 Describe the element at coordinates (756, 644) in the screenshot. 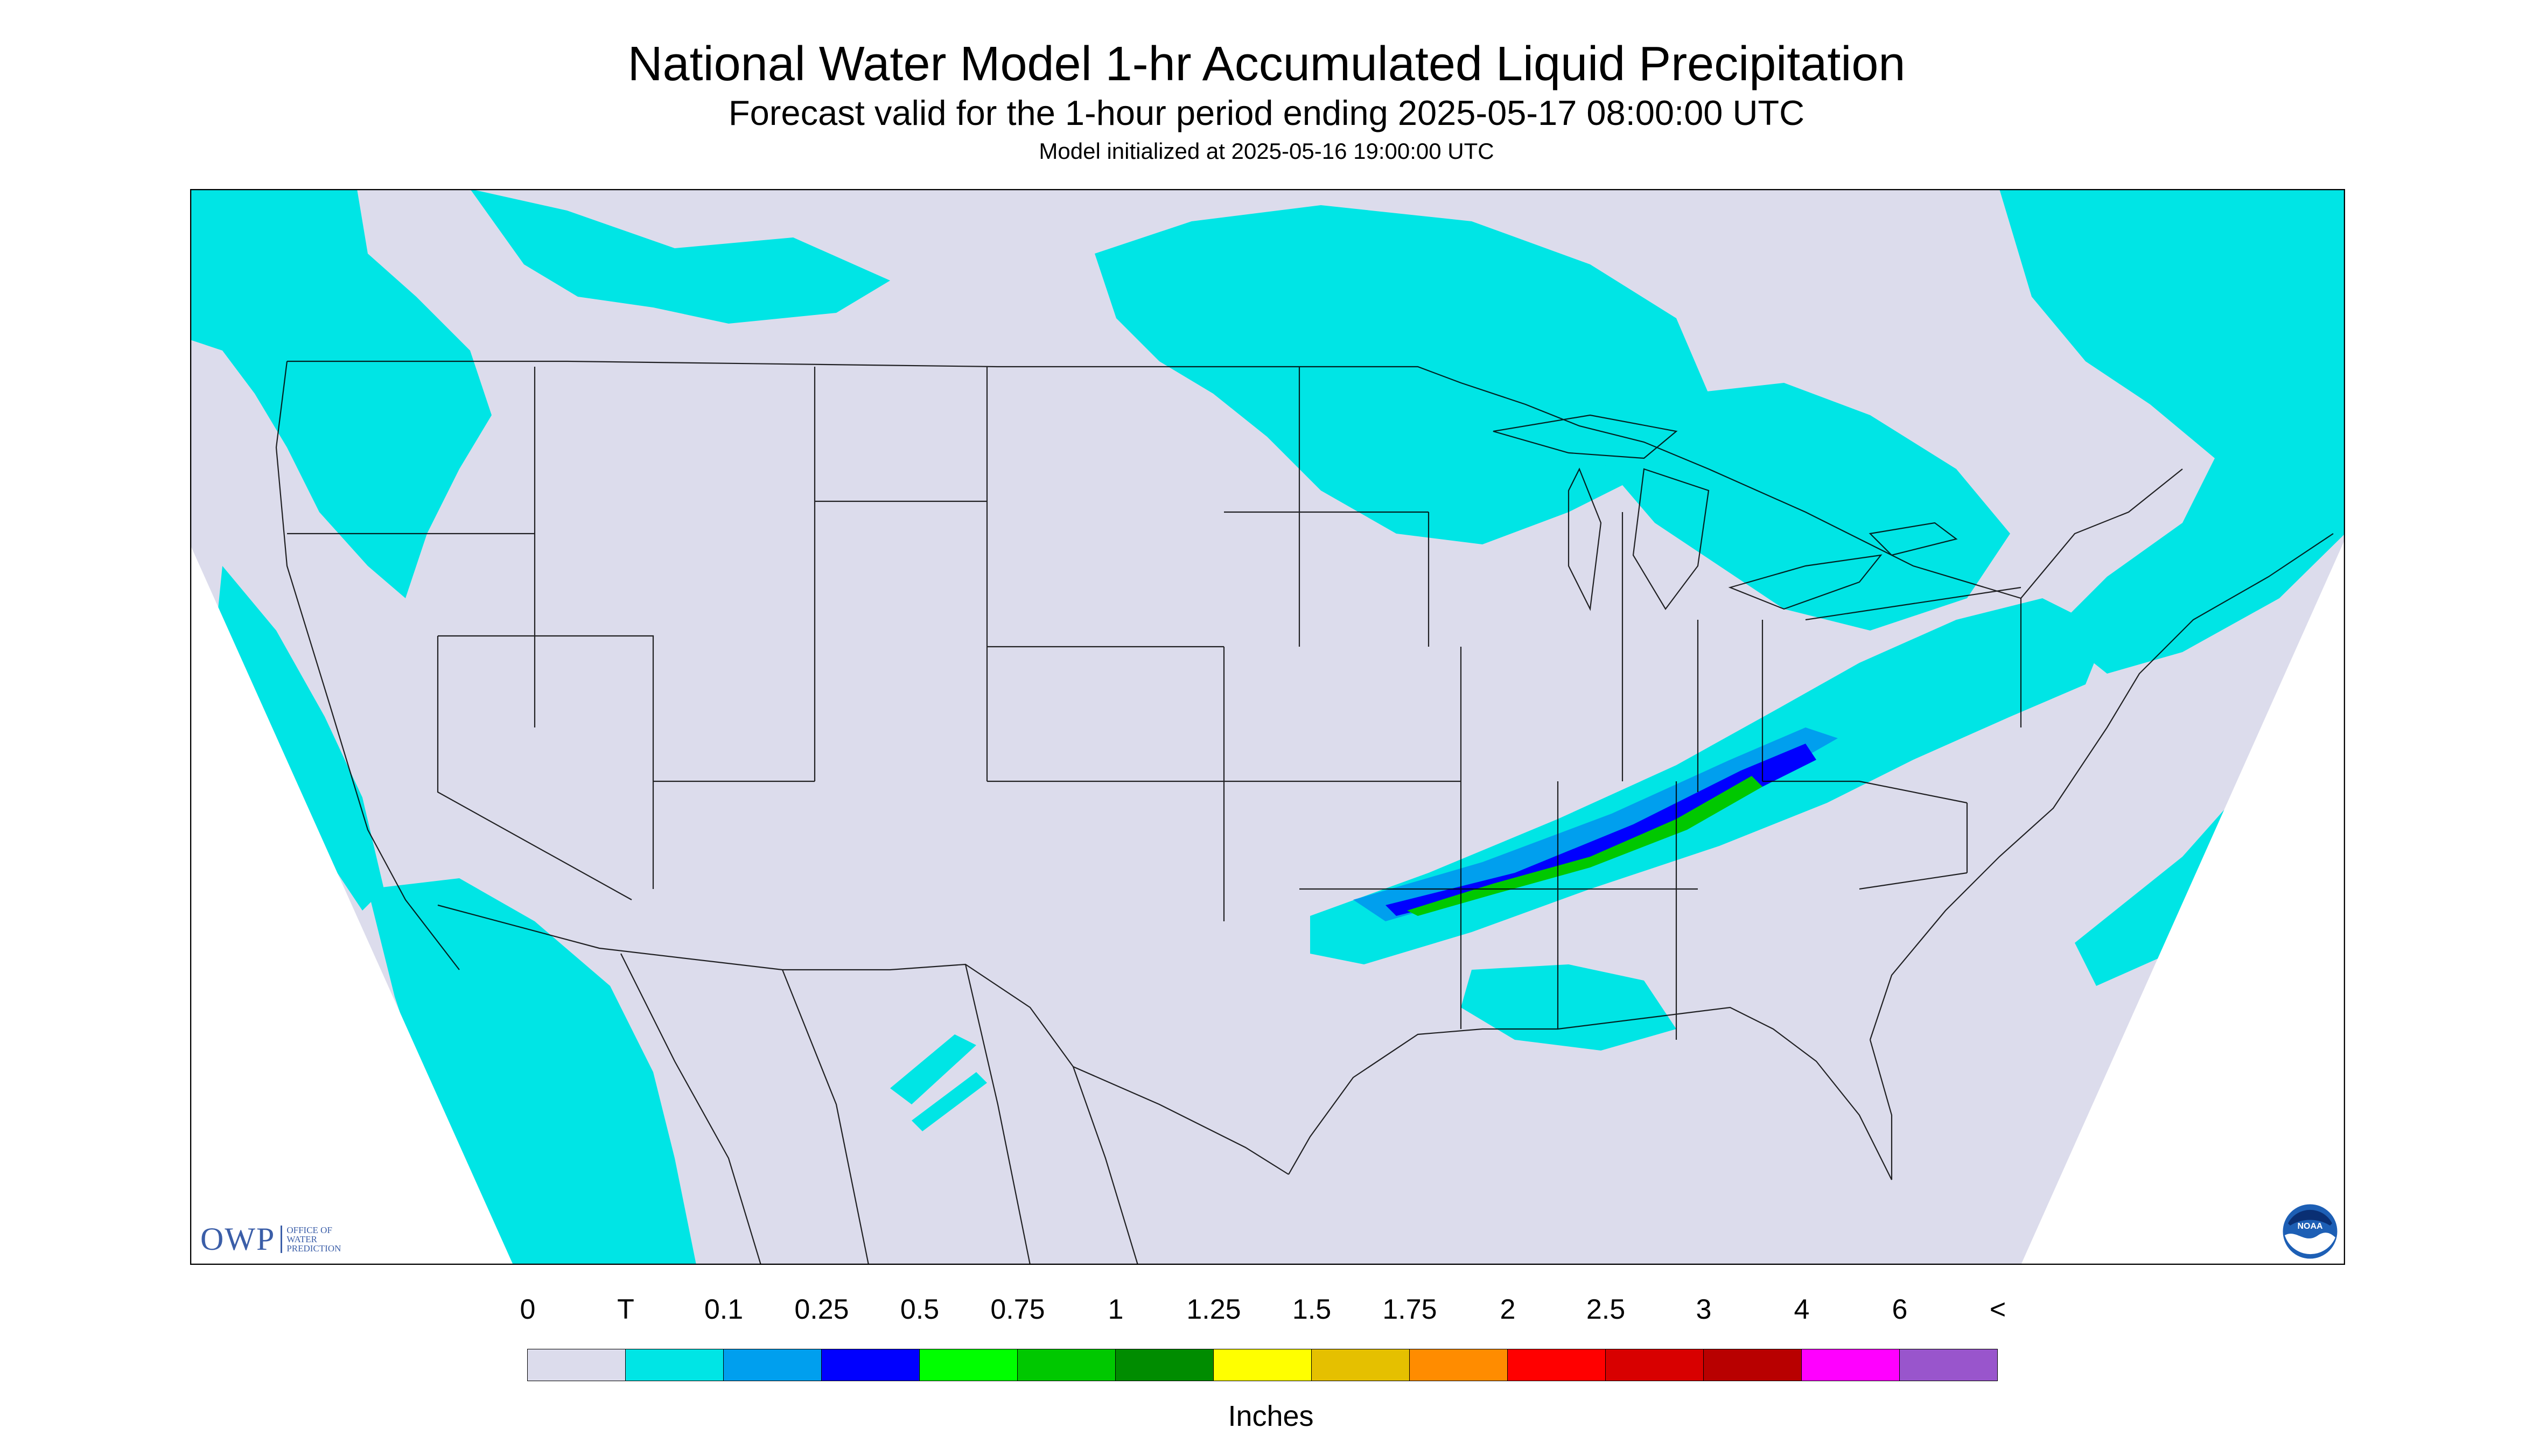

I see `state-lines-west` at that location.